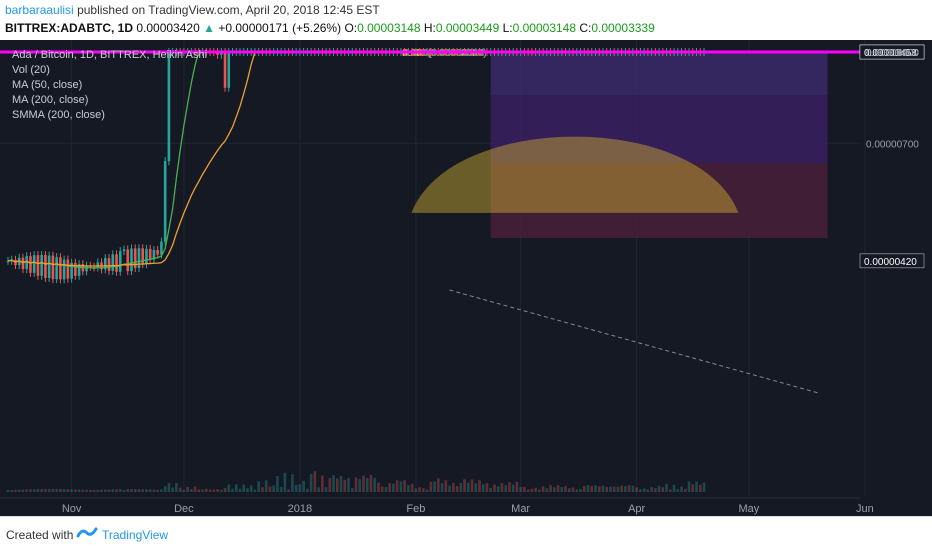  I want to click on last-price: 0.00003420, so click(168, 28).